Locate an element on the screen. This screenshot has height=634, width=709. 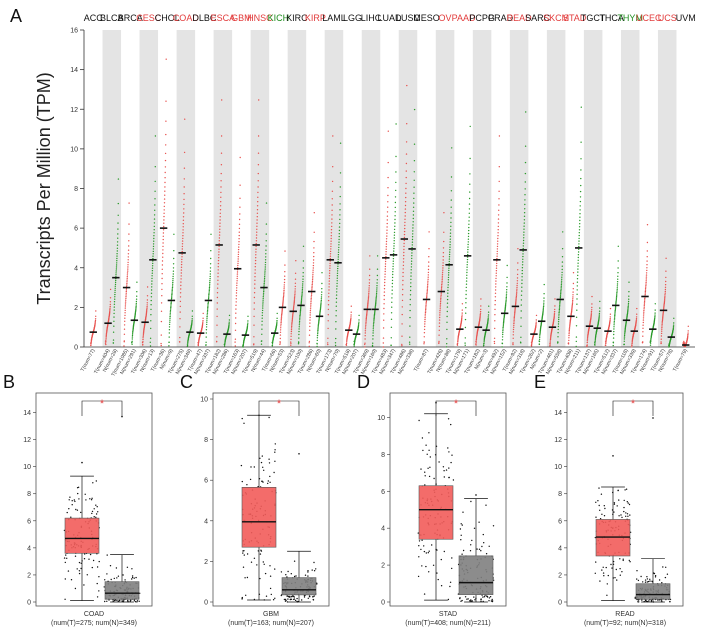
cancer-label: HNSC is located at coordinates (260, 18).